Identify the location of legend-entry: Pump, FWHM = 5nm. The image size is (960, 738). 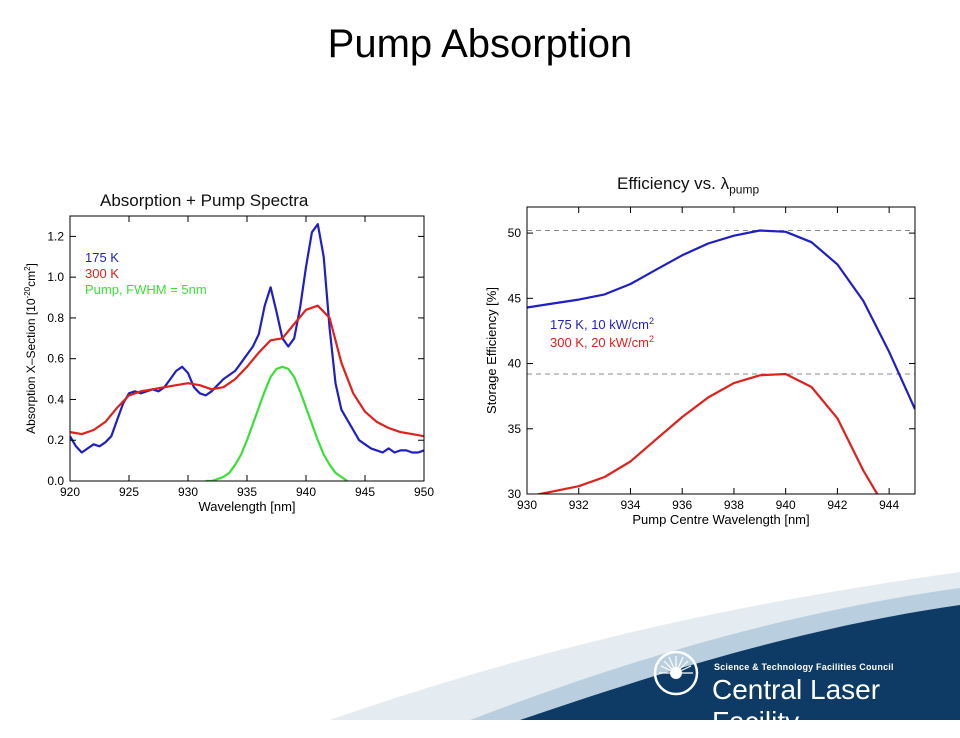
(146, 289).